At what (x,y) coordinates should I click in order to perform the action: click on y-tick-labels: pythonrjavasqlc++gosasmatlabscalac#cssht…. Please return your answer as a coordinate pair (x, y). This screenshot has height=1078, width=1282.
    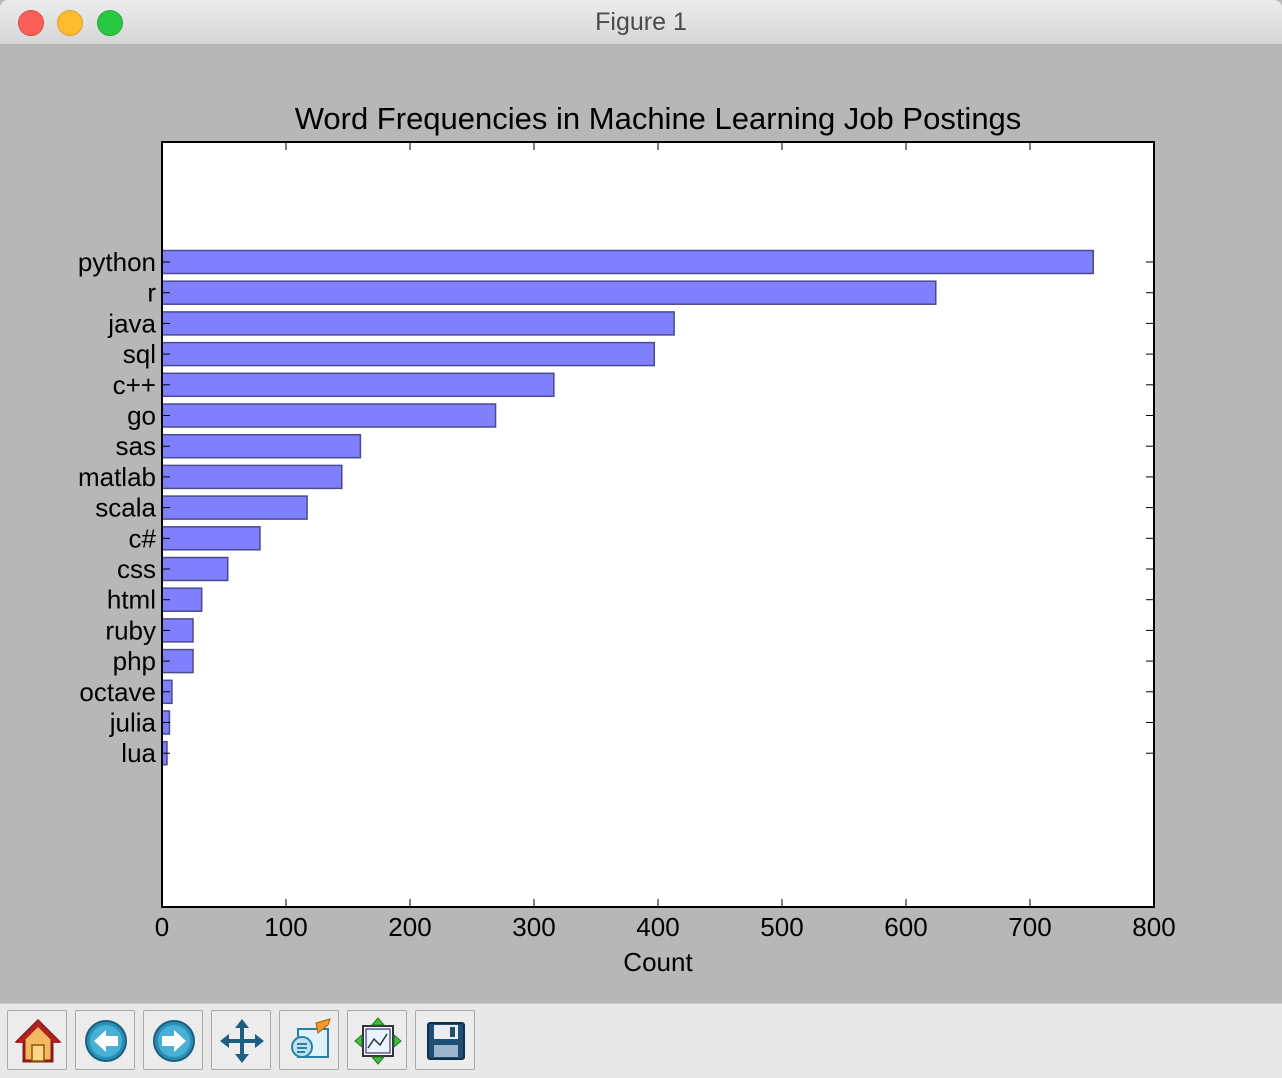
    Looking at the image, I should click on (117, 507).